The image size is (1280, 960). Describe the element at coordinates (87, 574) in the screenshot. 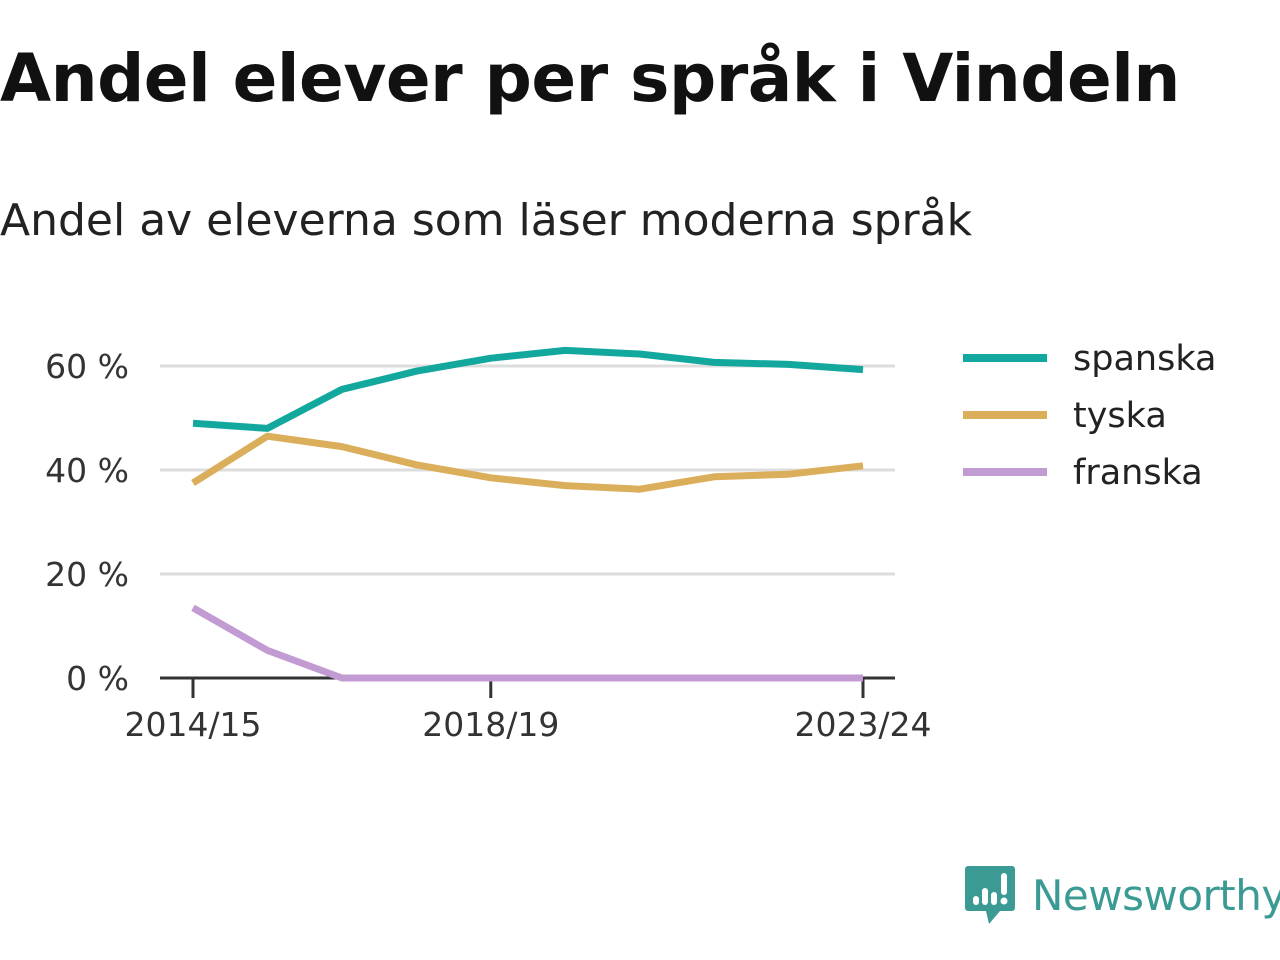

I see `y-tick-label-20: 20 %` at that location.